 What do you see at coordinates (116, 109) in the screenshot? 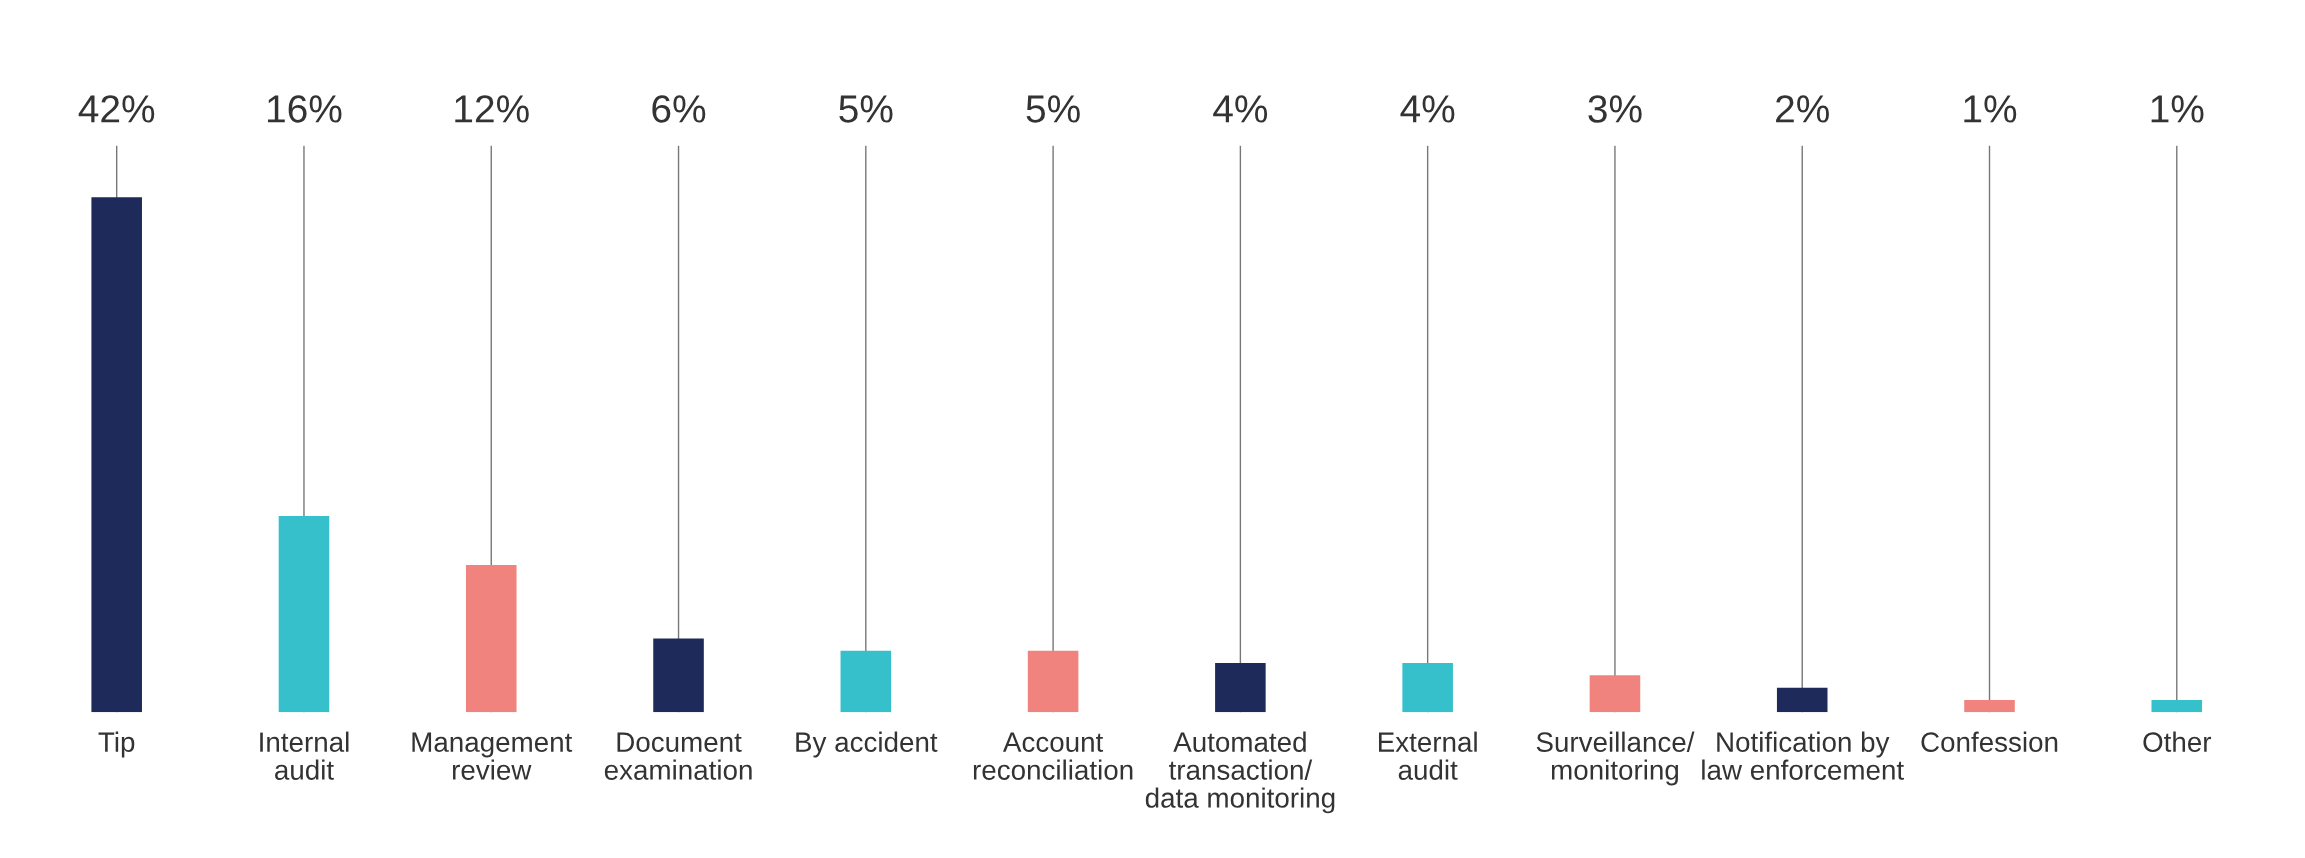
I see `data-label: 42%` at bounding box center [116, 109].